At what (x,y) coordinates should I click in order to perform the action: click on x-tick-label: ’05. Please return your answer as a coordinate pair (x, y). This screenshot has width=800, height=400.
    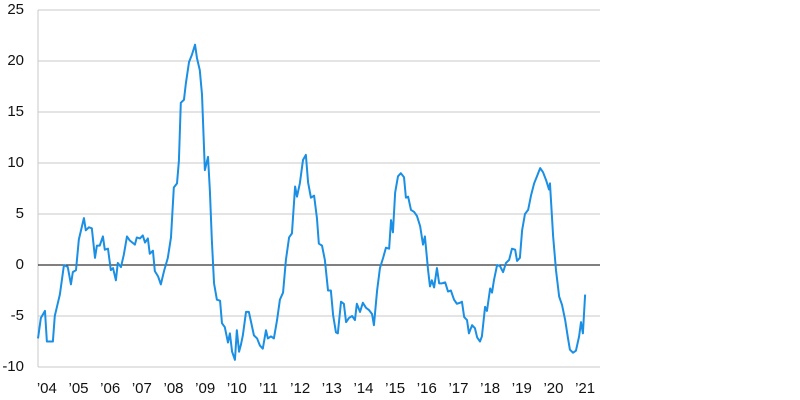
    Looking at the image, I should click on (79, 388).